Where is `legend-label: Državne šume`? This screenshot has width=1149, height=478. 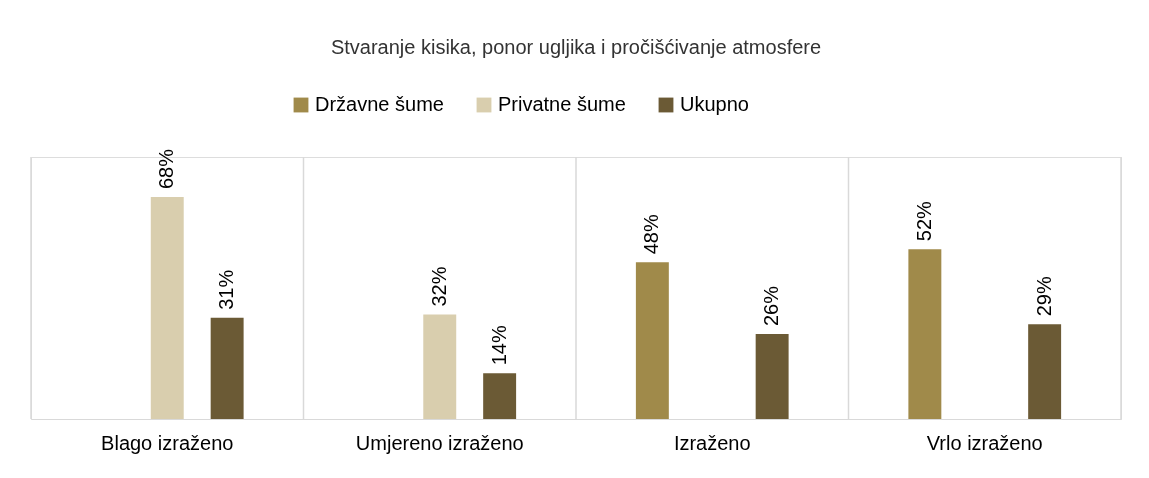 legend-label: Državne šume is located at coordinates (379, 104).